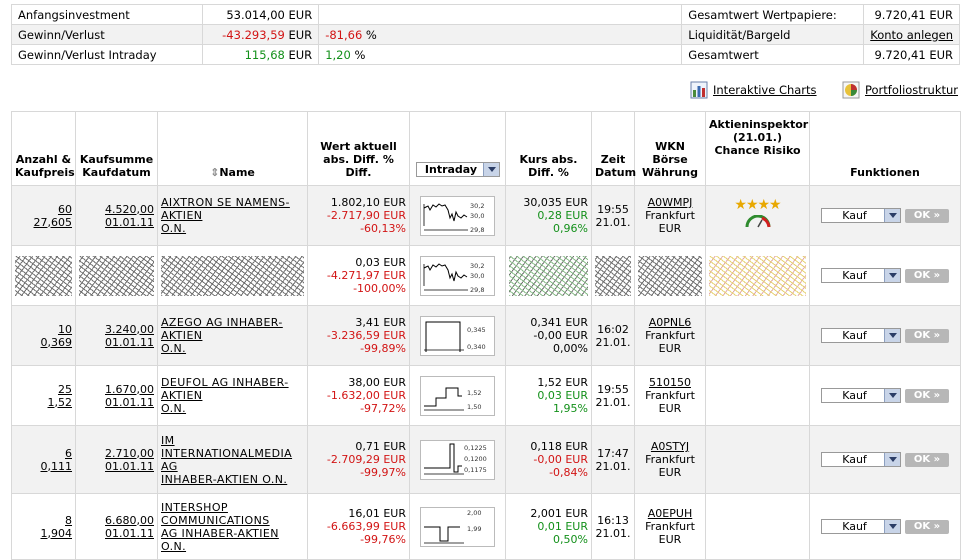  Describe the element at coordinates (129, 209) in the screenshot. I see `kaufsumme-link: 4.520,00` at that location.